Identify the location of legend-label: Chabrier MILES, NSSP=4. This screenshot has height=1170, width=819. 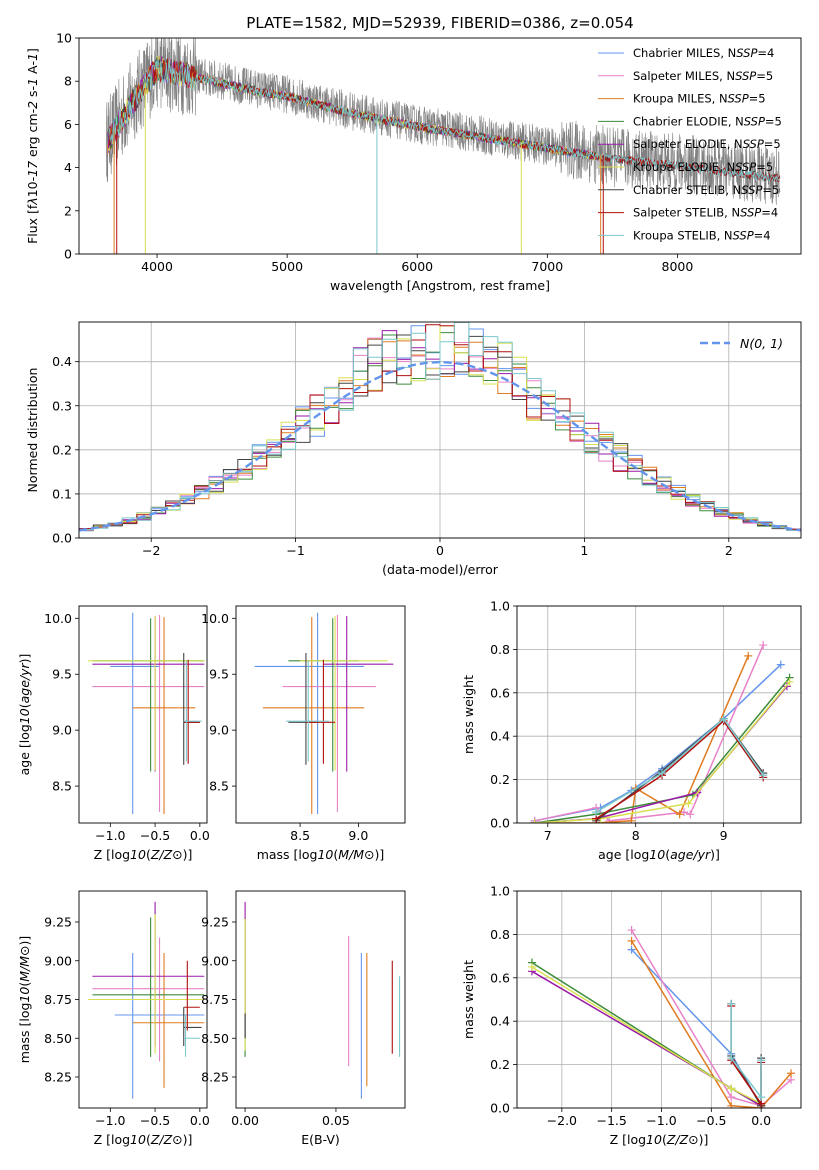
(703, 53).